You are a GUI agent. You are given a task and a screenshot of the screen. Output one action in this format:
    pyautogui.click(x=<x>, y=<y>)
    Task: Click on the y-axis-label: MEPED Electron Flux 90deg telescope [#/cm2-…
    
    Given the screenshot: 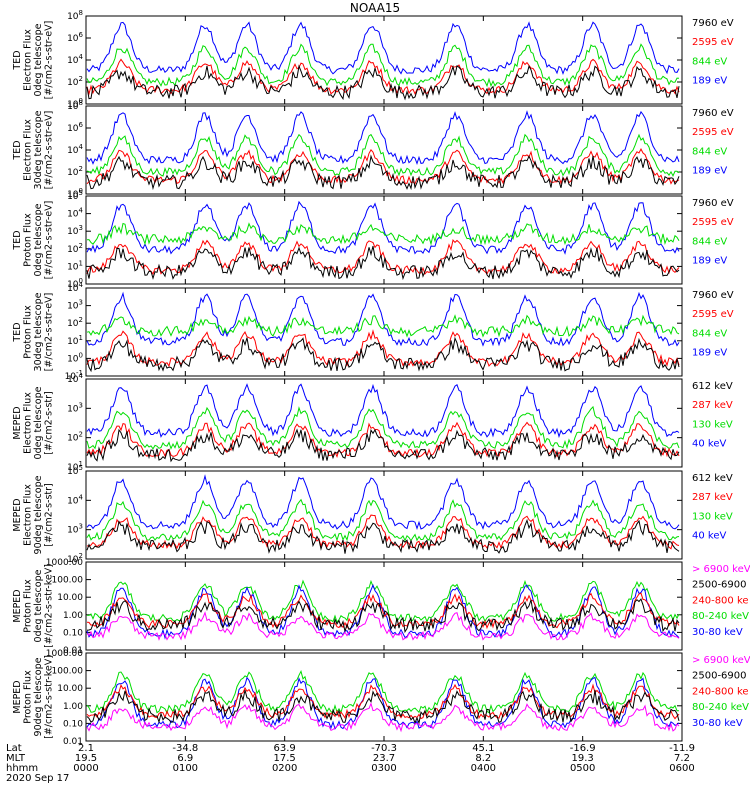 What is the action you would take?
    pyautogui.click(x=33, y=514)
    